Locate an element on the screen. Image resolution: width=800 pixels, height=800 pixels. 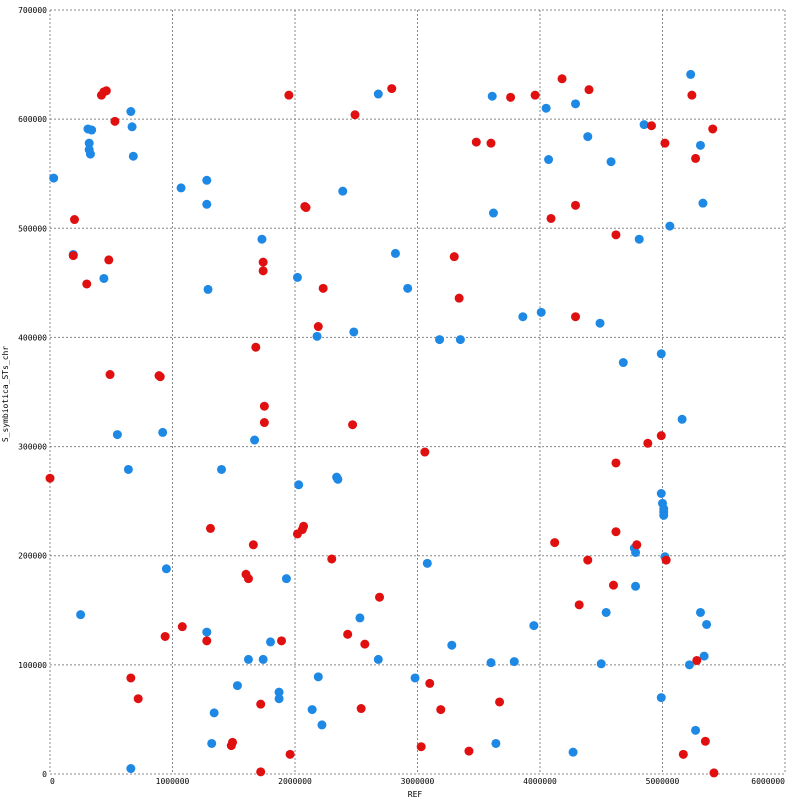
y-tick-label: 400000 is located at coordinates (32, 337).